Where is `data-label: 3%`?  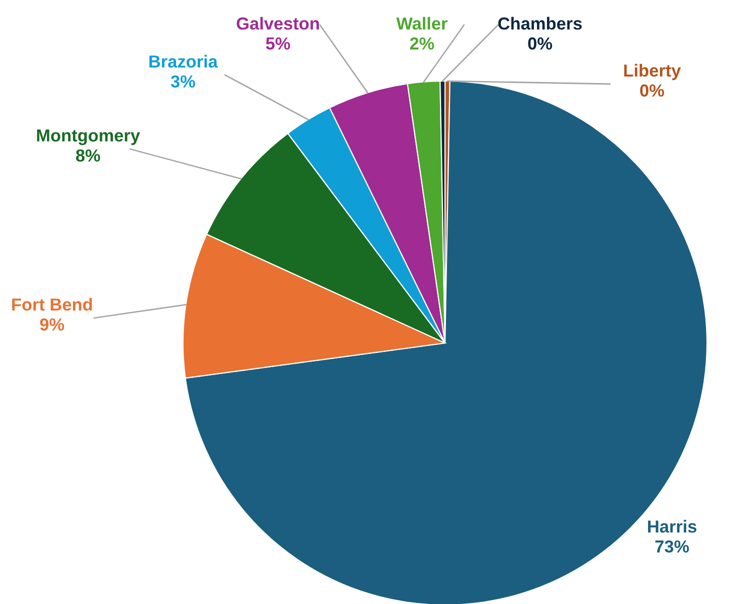
data-label: 3% is located at coordinates (183, 81).